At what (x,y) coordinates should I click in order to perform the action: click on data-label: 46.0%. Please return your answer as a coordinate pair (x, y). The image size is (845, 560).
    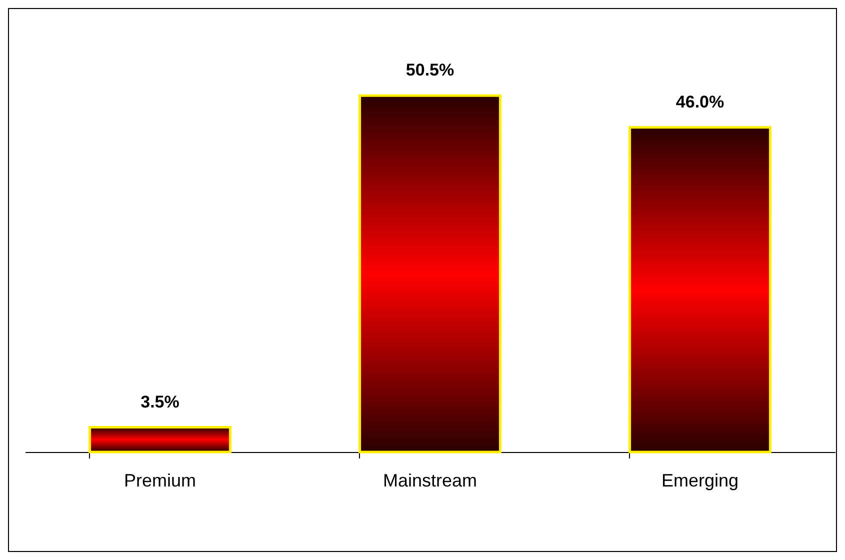
    Looking at the image, I should click on (700, 102).